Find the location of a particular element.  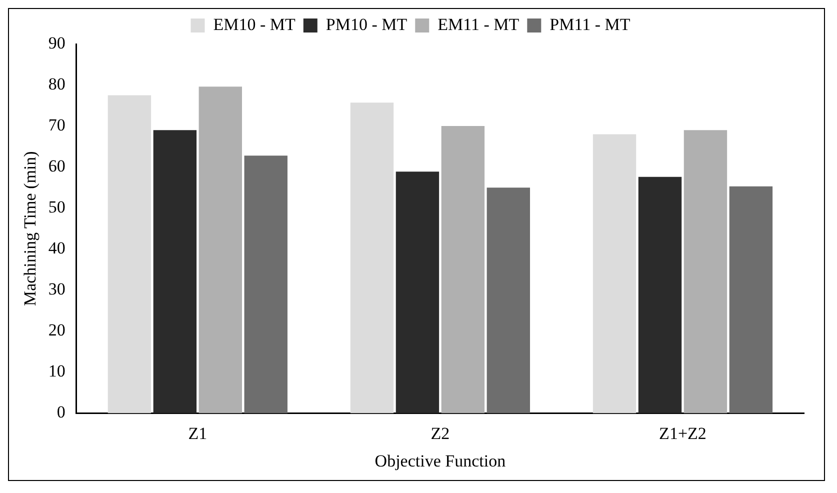

y-tick-label: 40 is located at coordinates (57, 248).